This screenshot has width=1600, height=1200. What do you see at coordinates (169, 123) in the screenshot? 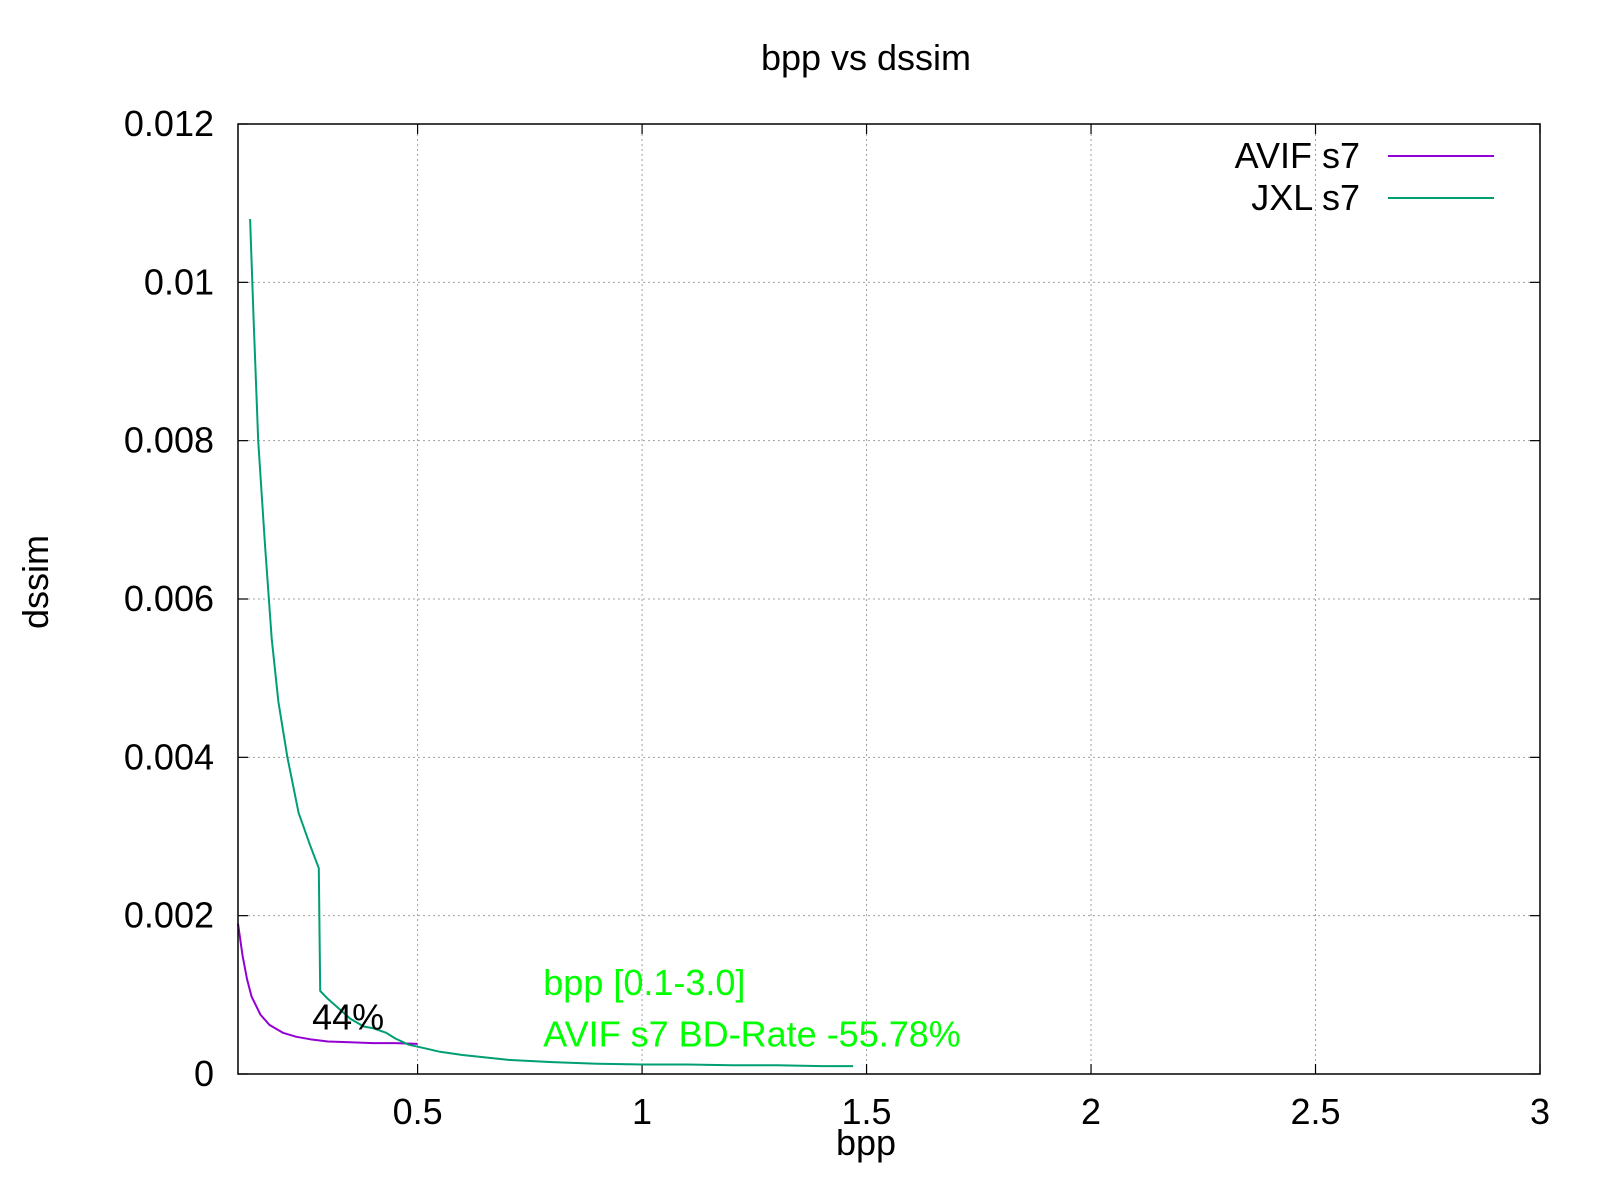
I see `y-tick-label: 0.012` at bounding box center [169, 123].